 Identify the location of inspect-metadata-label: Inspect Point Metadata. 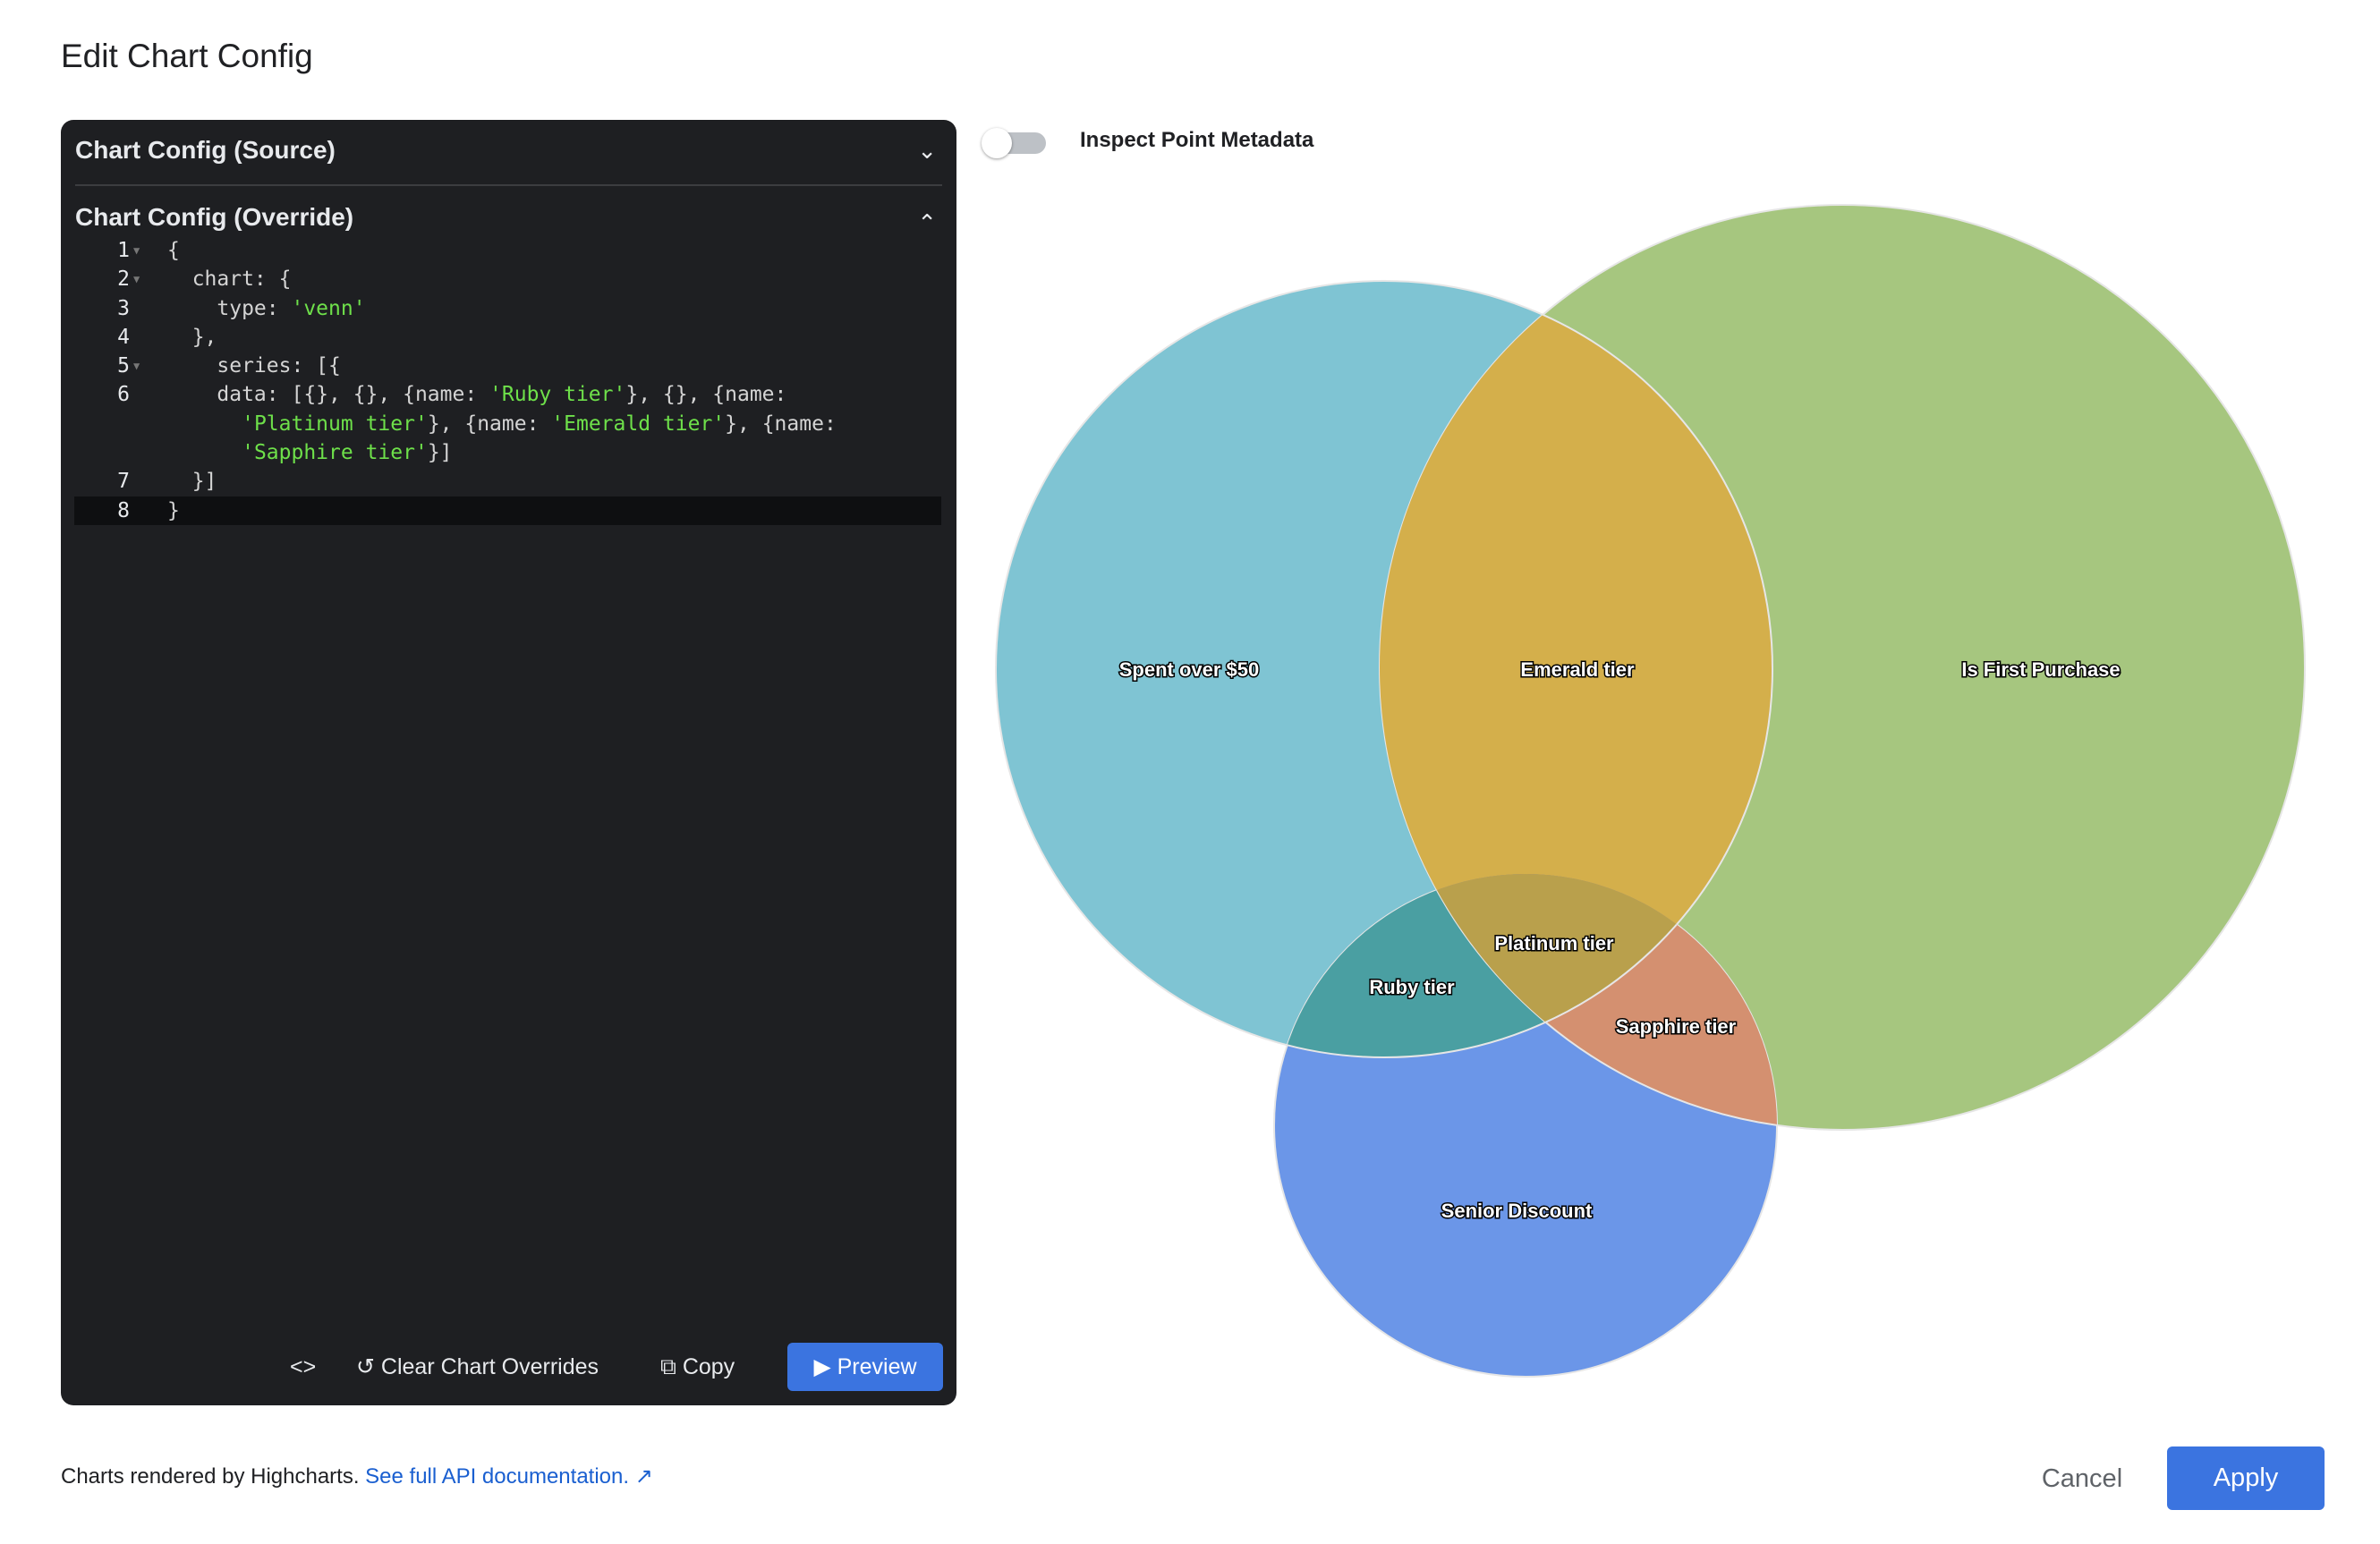
(1197, 140).